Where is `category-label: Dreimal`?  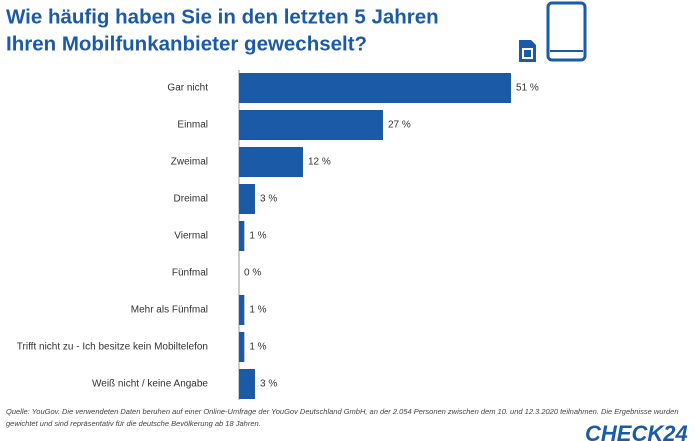 category-label: Dreimal is located at coordinates (191, 199).